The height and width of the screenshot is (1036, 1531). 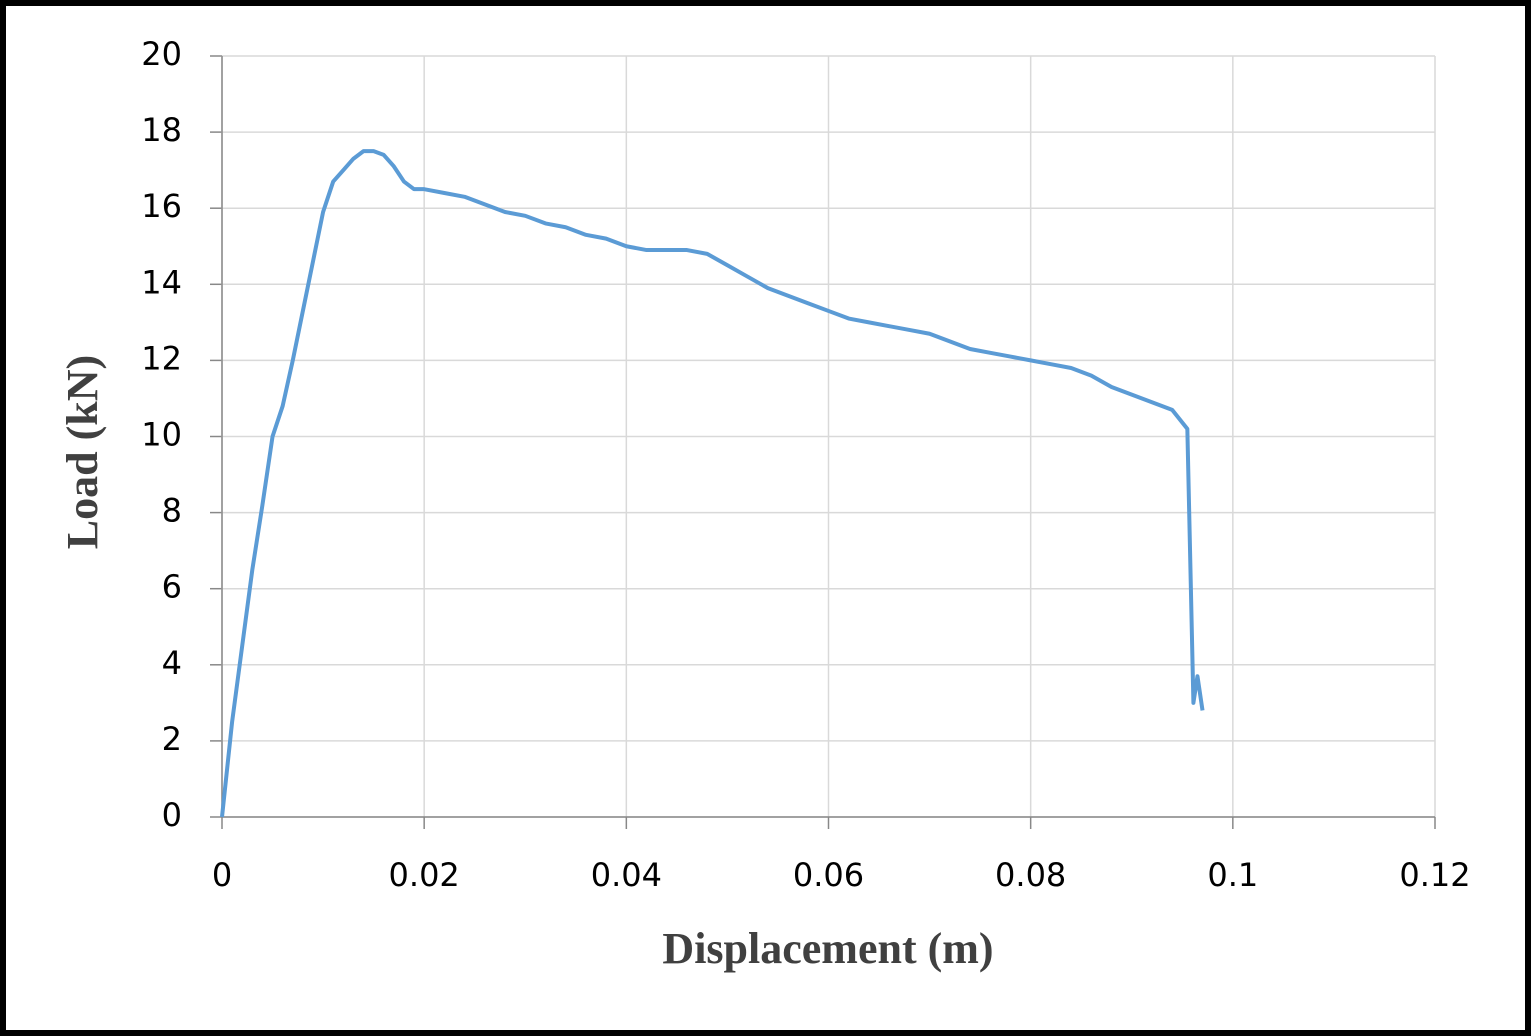 What do you see at coordinates (161, 282) in the screenshot?
I see `y-tick-label: 14` at bounding box center [161, 282].